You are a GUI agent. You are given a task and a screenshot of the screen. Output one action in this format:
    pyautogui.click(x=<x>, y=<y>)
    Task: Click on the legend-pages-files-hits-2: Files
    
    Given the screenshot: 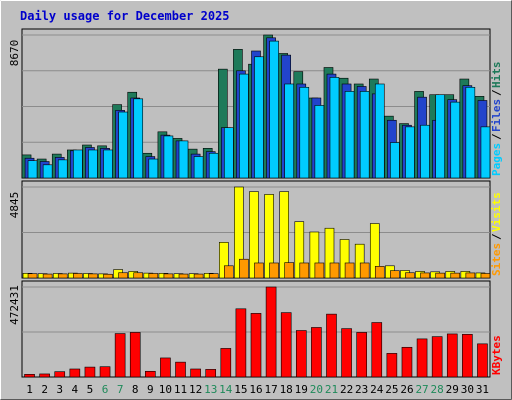 What is the action you would take?
    pyautogui.click(x=496, y=115)
    